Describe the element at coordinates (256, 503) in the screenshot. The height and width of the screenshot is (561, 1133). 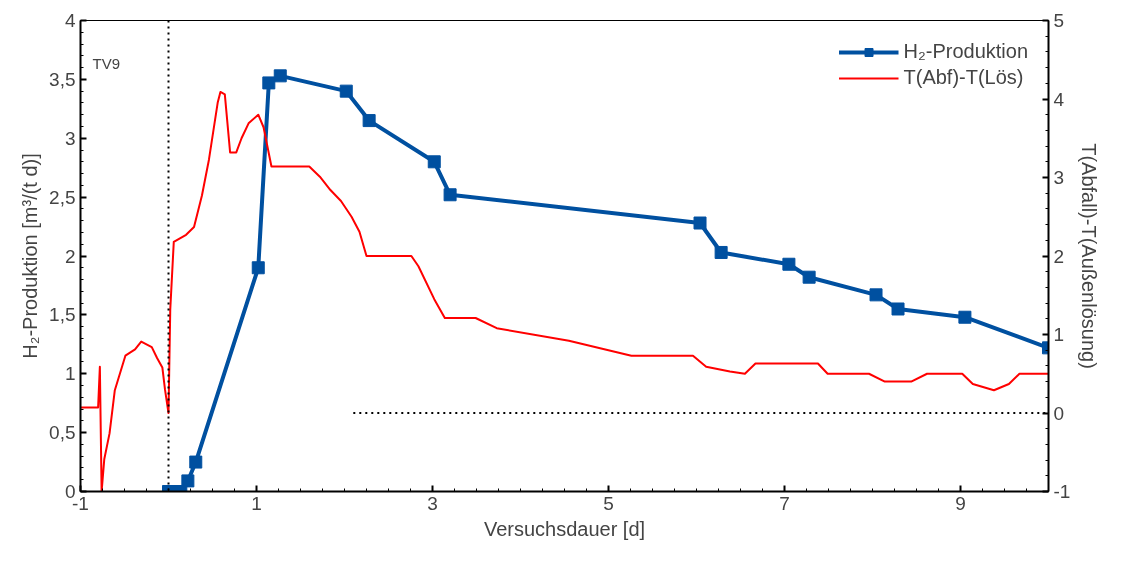
I see `x-tick-label: 1` at that location.